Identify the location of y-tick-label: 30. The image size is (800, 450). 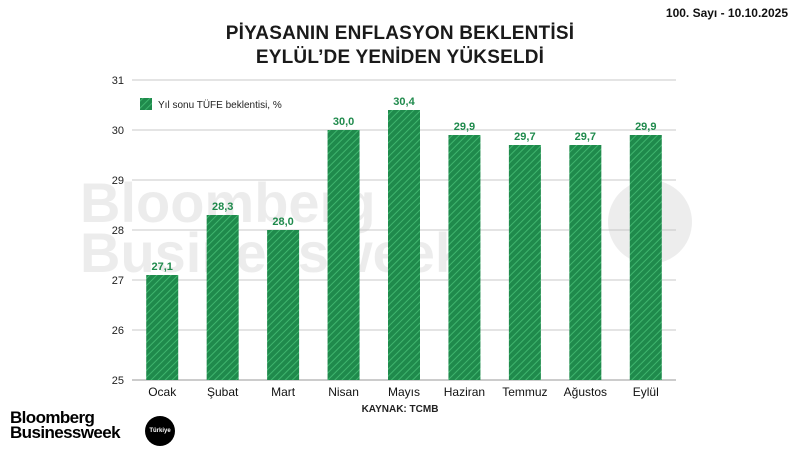
(118, 131).